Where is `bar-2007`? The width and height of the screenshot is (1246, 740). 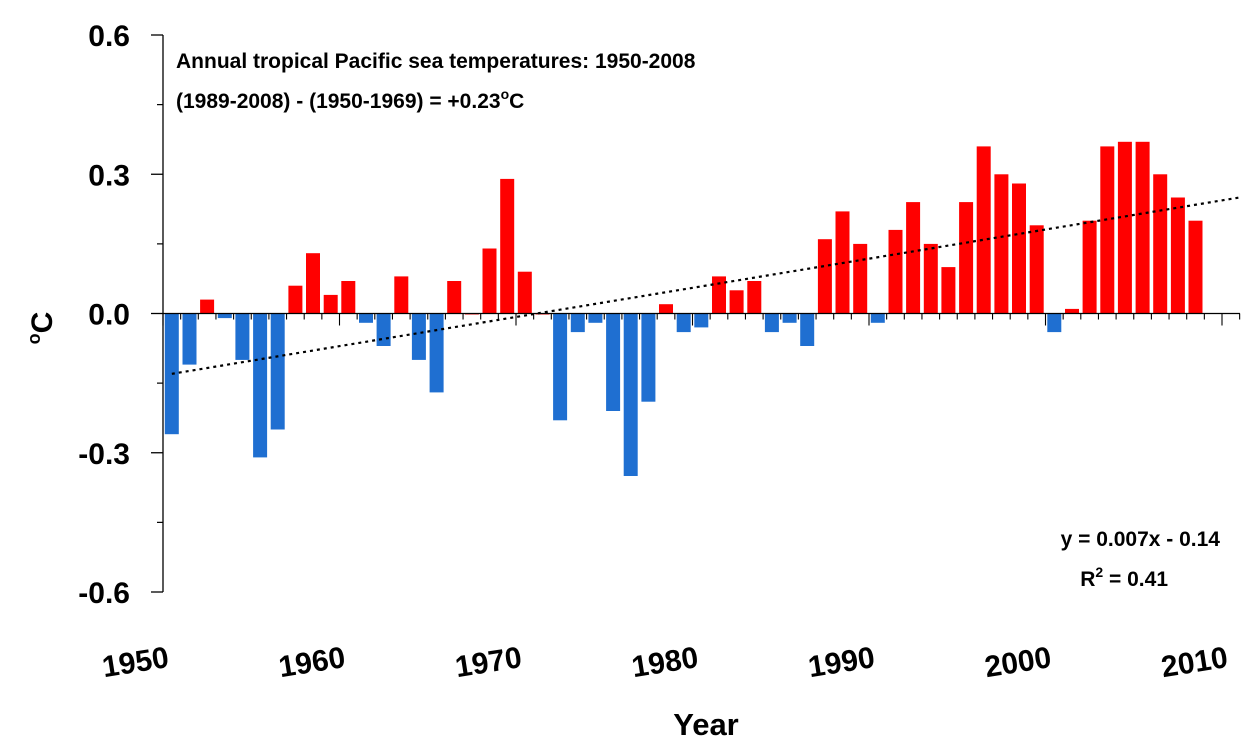
bar-2007 is located at coordinates (1177, 255).